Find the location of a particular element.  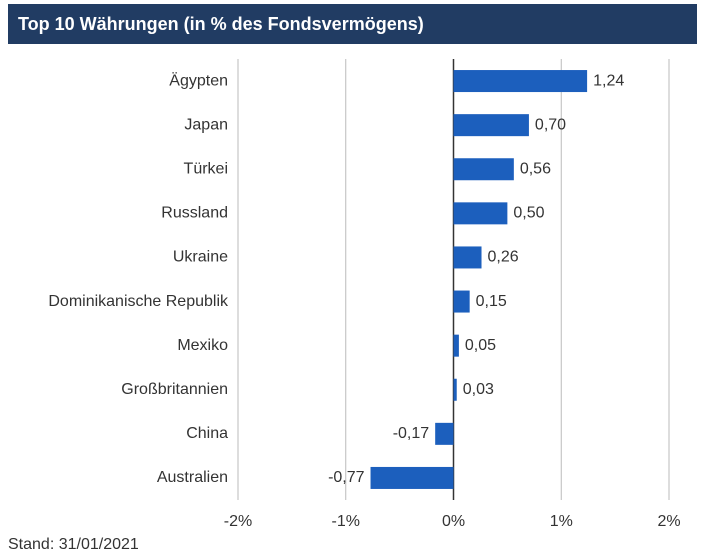

y-tick-label: Australien is located at coordinates (192, 477).